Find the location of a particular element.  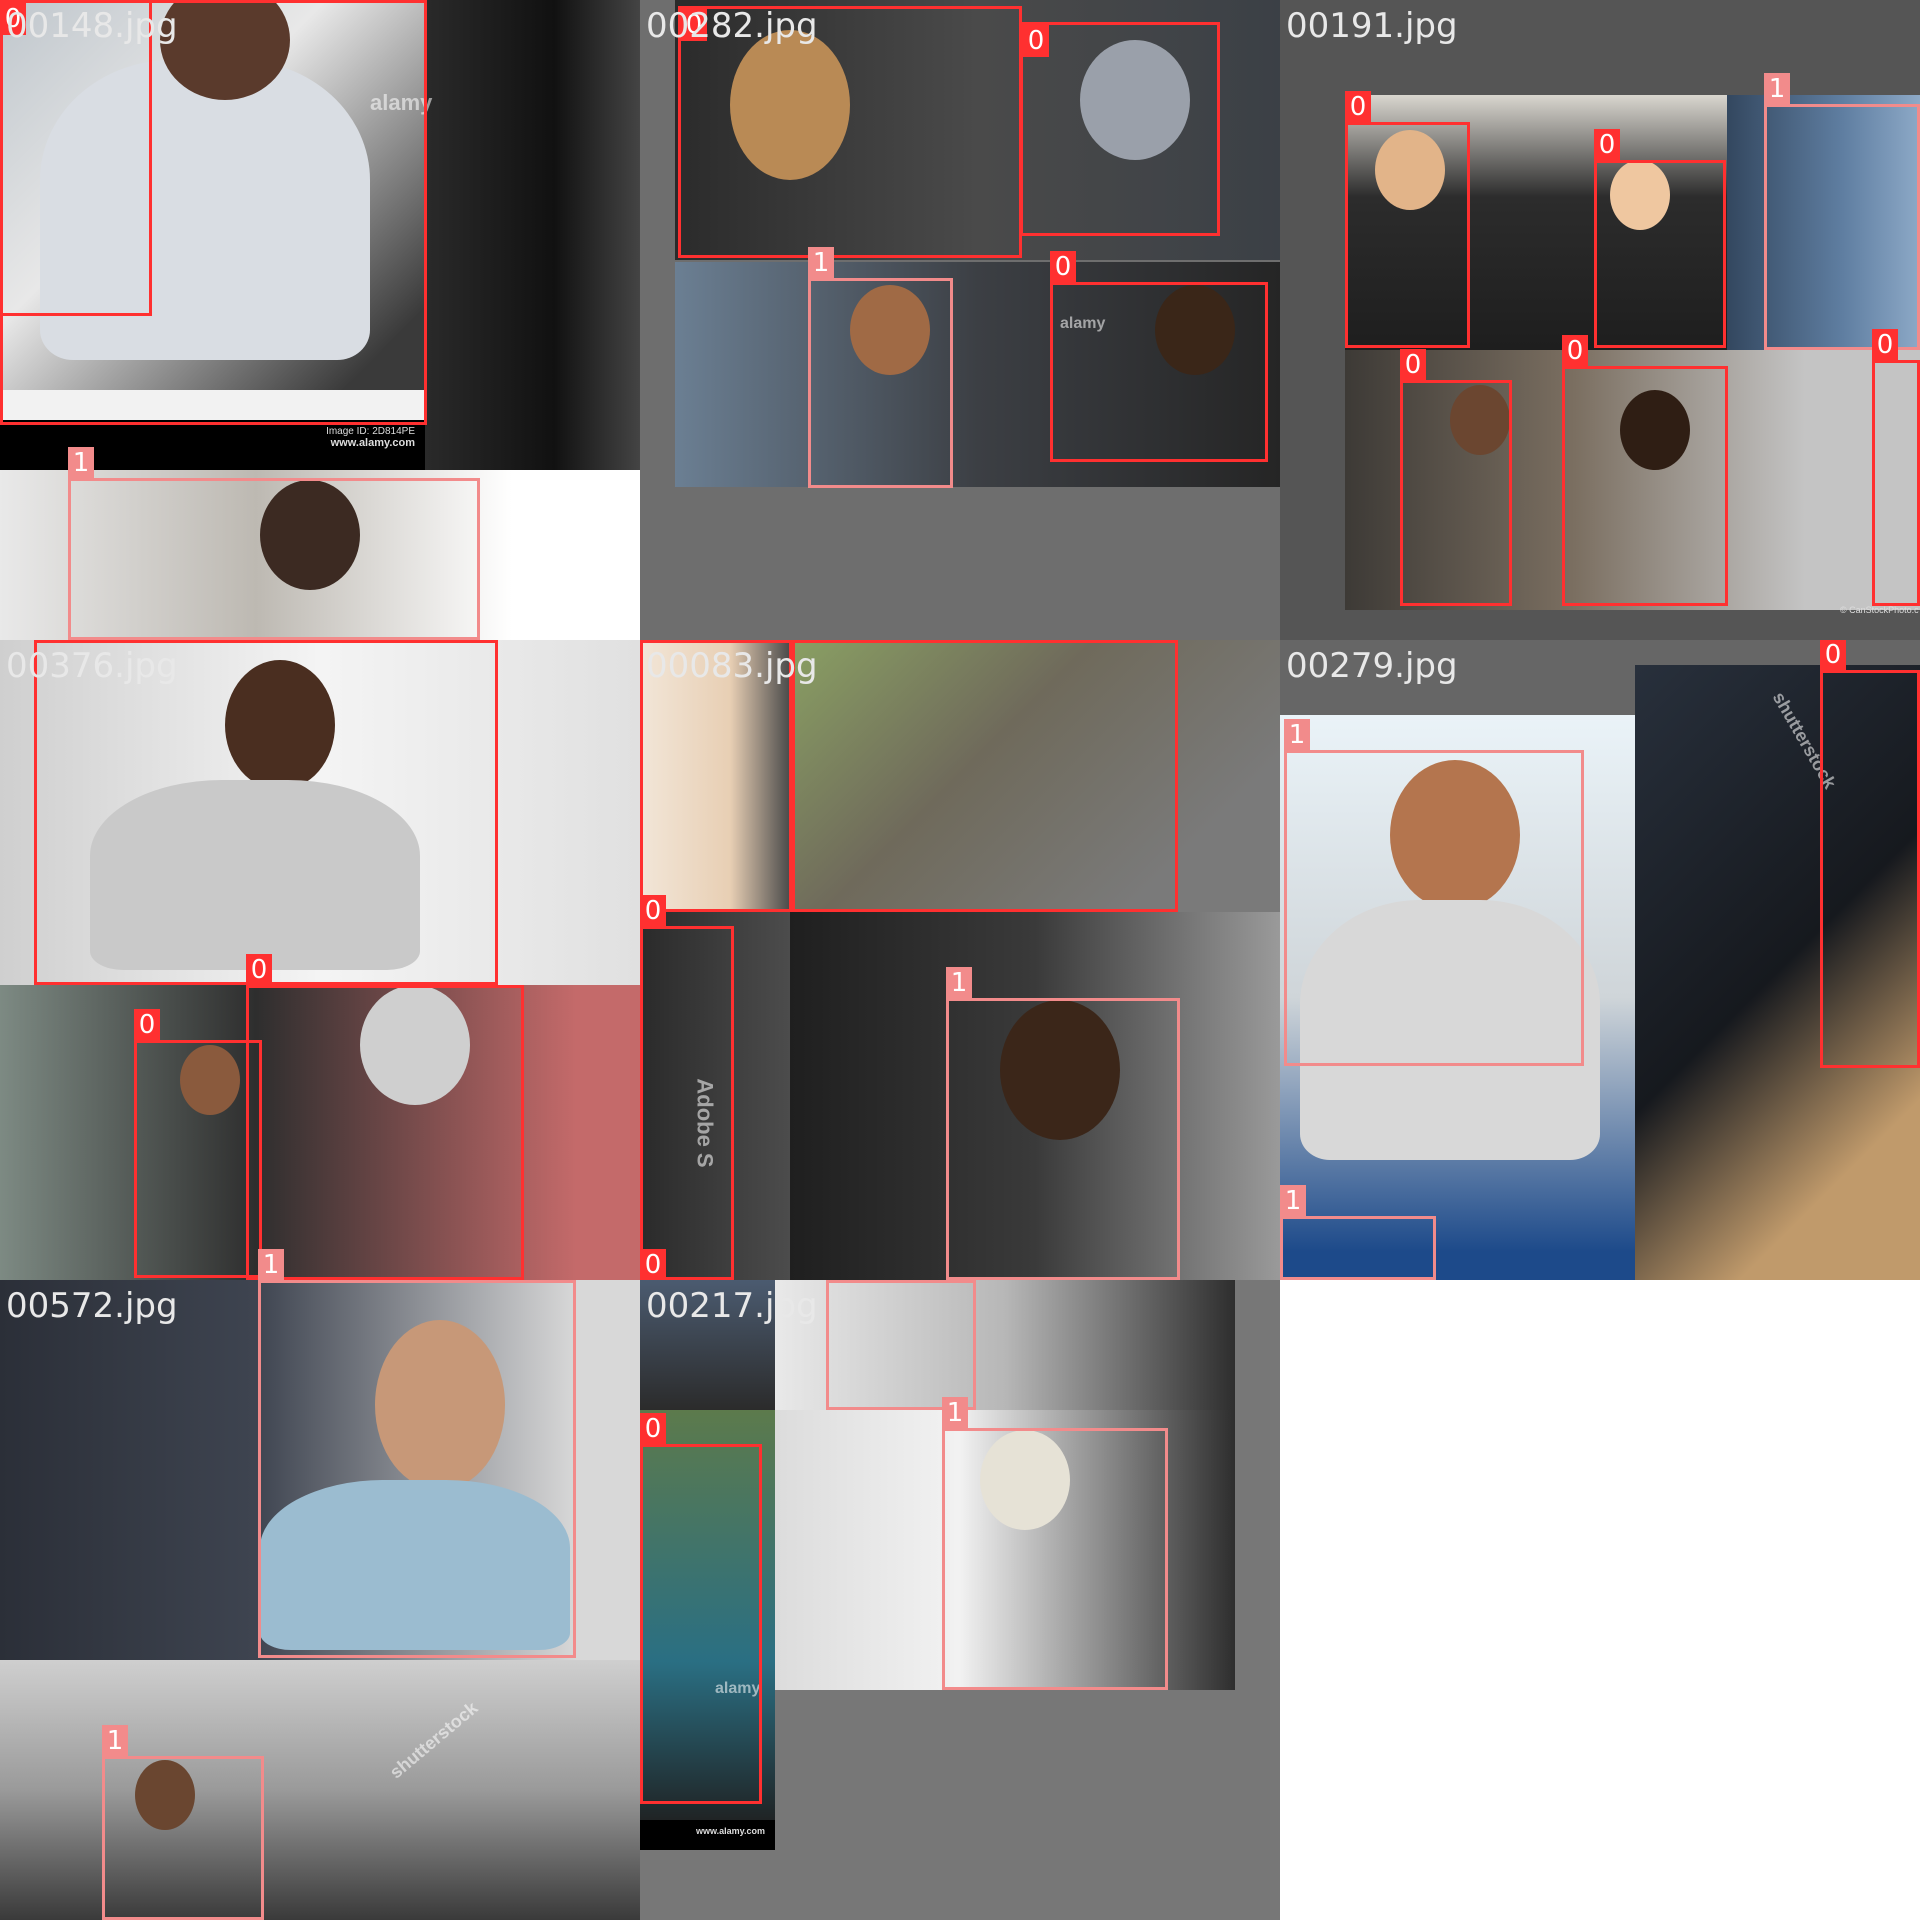

mosaic-cell: www.alamy.com alamy 00217.jpg 1 0 1 is located at coordinates (960, 1600).